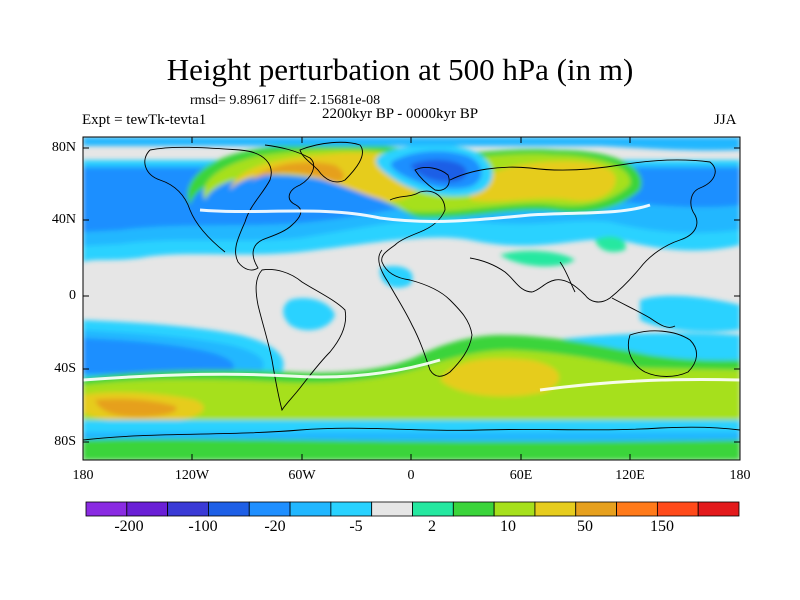 The image size is (800, 600). I want to click on colorbar-label: 2, so click(432, 526).